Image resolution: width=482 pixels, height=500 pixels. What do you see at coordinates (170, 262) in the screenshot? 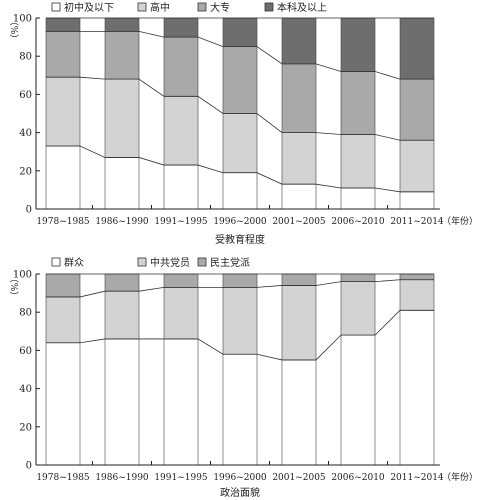
I see `legend-label: 中共党员` at bounding box center [170, 262].